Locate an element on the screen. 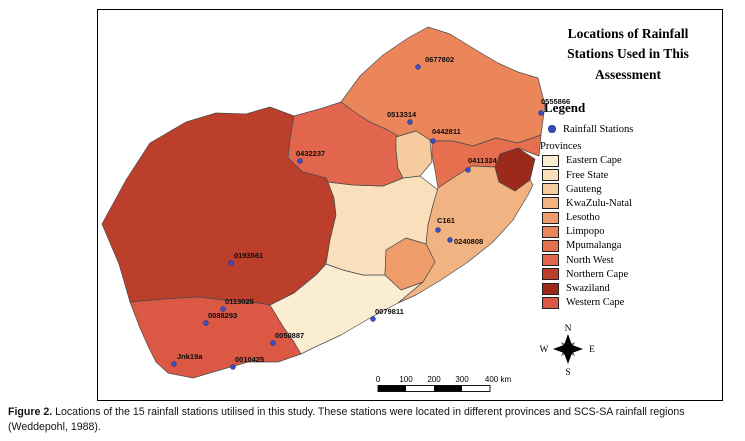 Image resolution: width=745 pixels, height=441 pixels. province-name-label: Gauteng is located at coordinates (584, 189).